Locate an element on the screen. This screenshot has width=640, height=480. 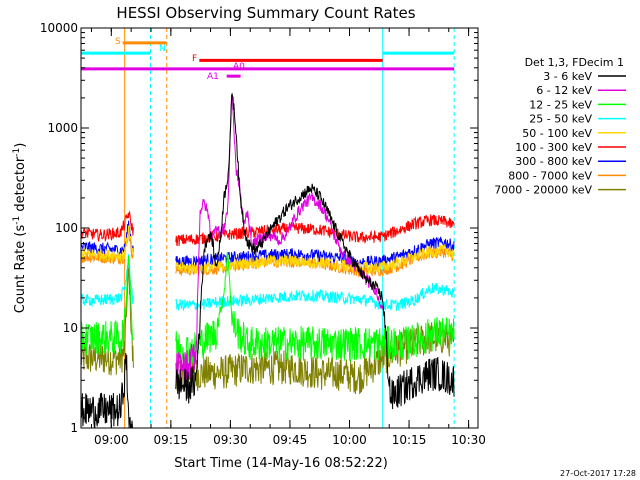
y-axis-label: Count Rate (s-1 detector-1) is located at coordinates (20, 228).